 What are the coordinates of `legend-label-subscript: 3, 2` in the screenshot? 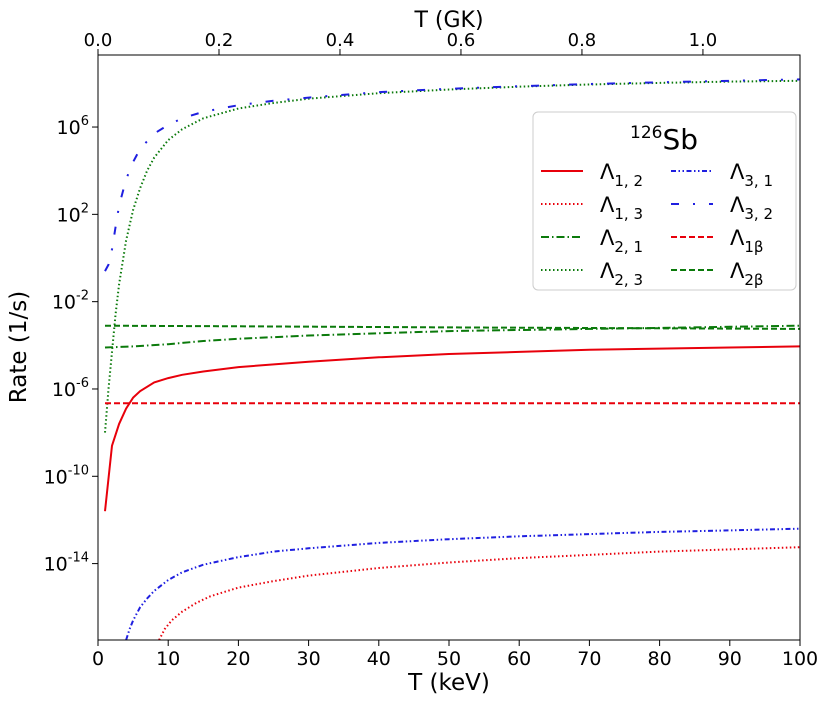 It's located at (758, 214).